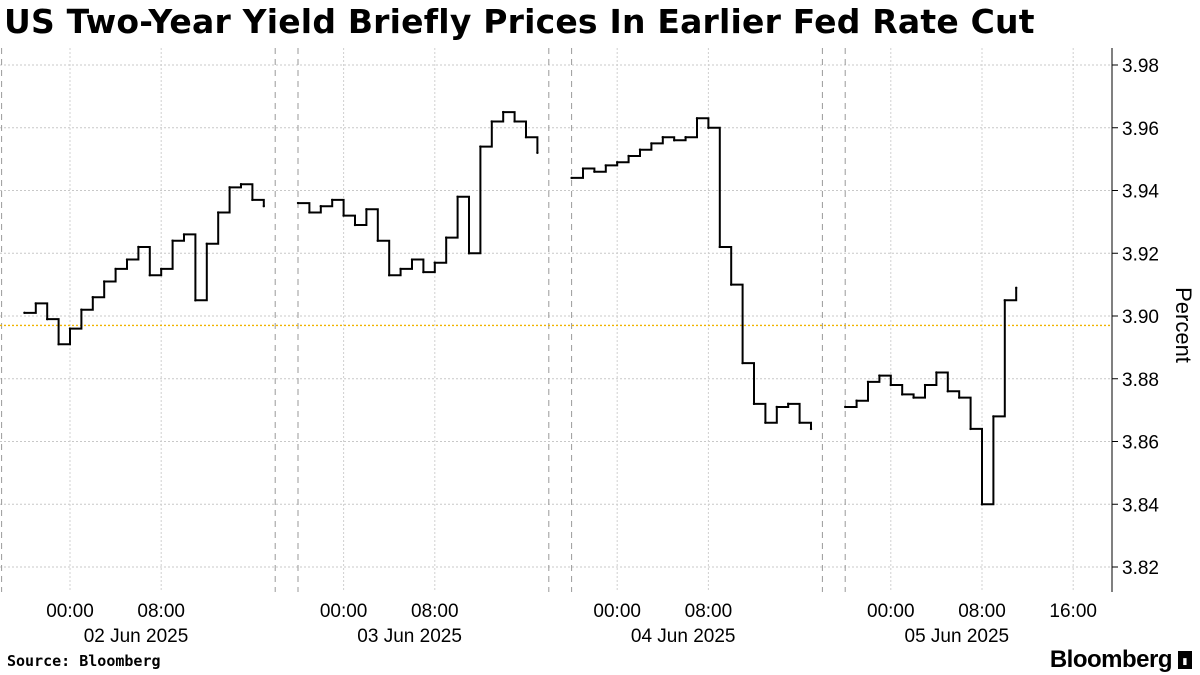  Describe the element at coordinates (1140, 317) in the screenshot. I see `y-tick-label: 3.90` at that location.